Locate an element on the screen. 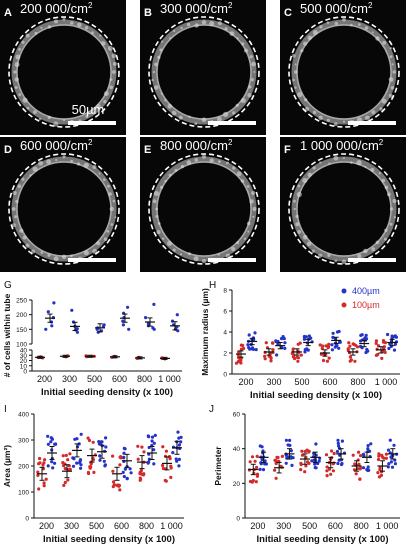 The width and height of the screenshot is (406, 550). panel-label-j: J is located at coordinates (211, 409).